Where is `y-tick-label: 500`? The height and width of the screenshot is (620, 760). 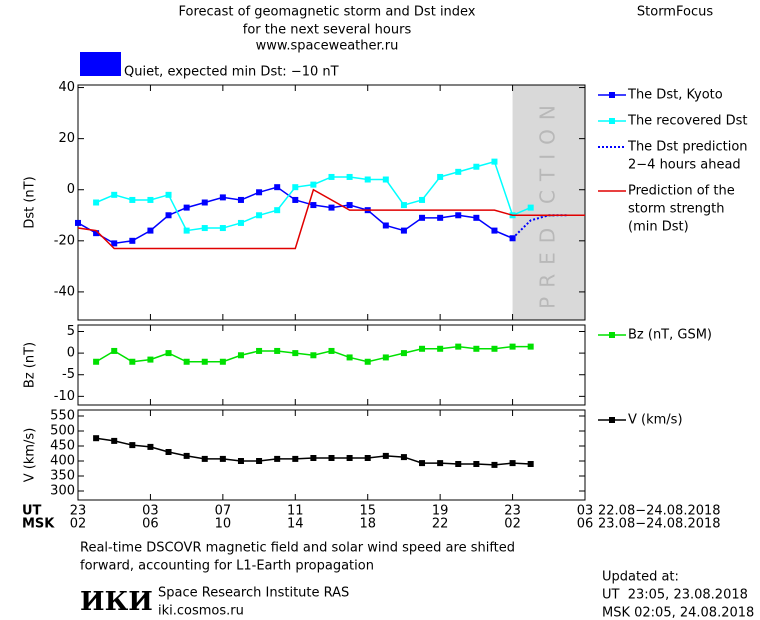
y-tick-label: 500 is located at coordinates (62, 431).